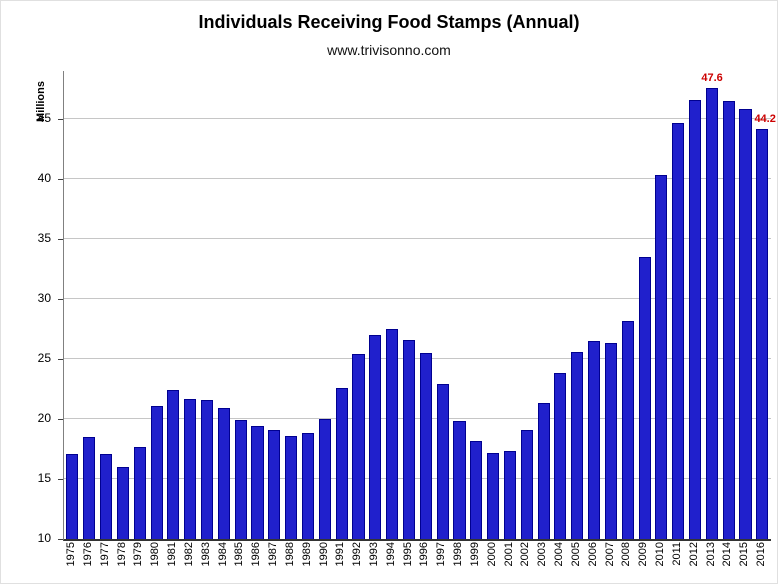 This screenshot has width=778, height=584. Describe the element at coordinates (375, 305) in the screenshot. I see `bar-slot-1993` at that location.